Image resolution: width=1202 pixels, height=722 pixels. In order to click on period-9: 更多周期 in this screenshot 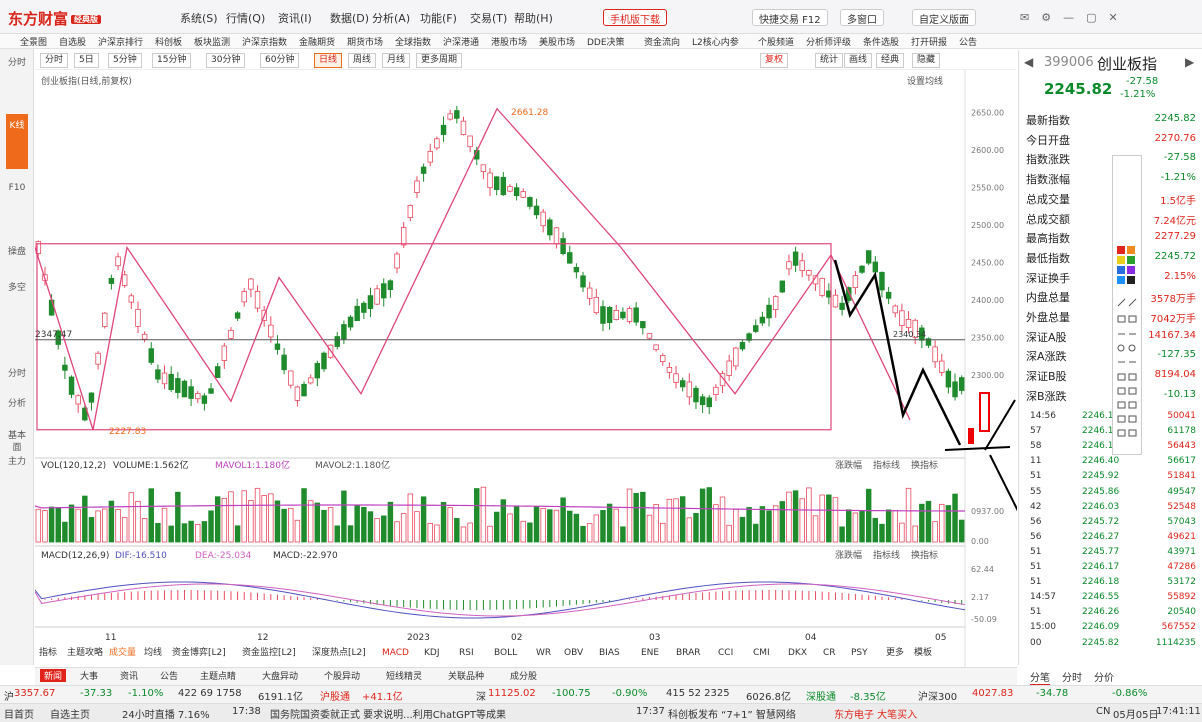, I will do `click(439, 60)`.